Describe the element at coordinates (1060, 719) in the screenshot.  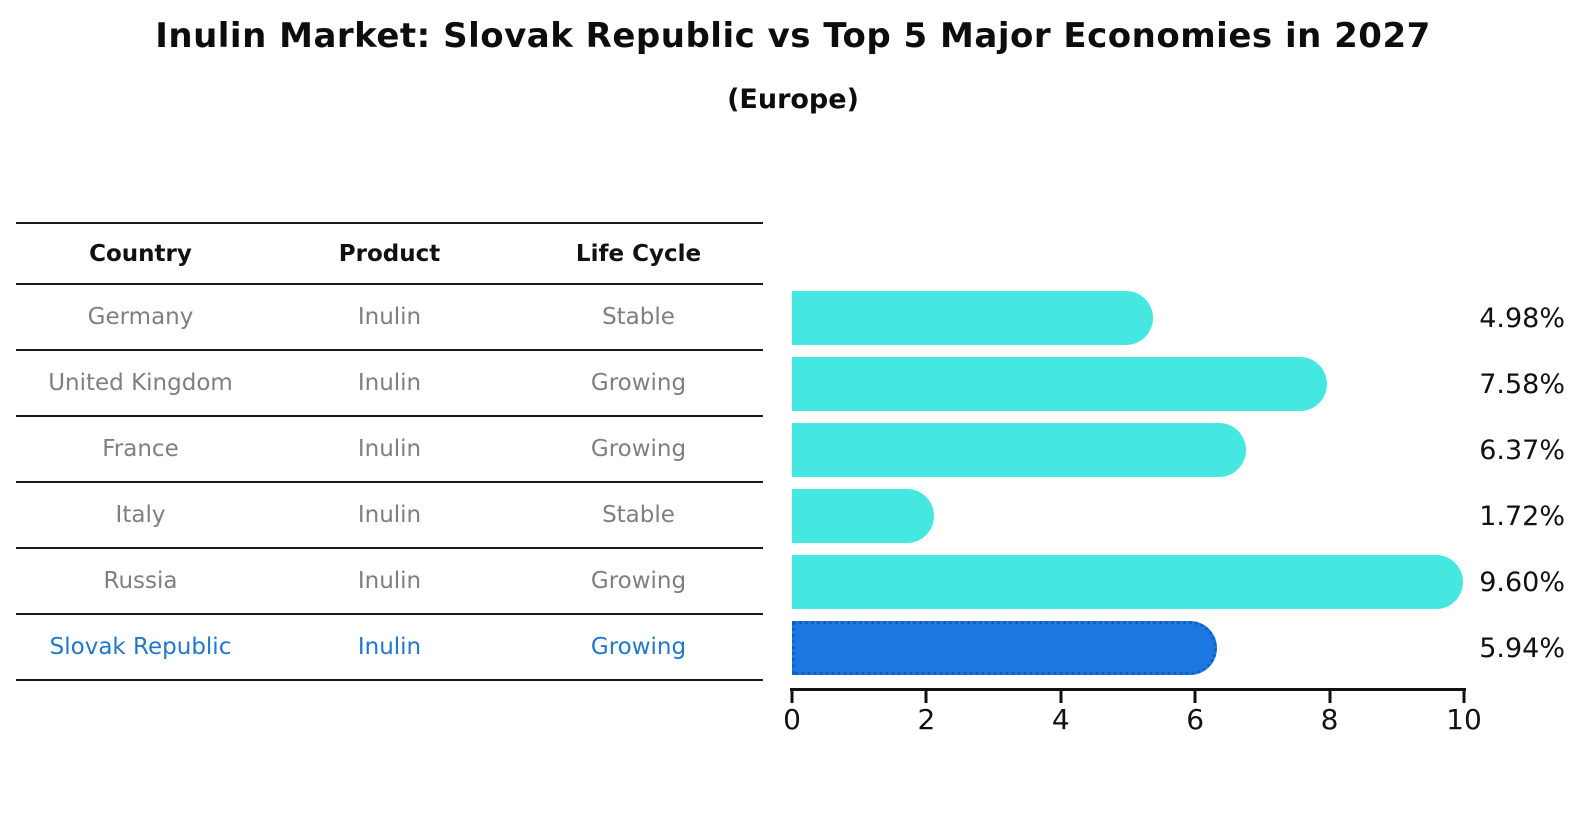
I see `tick-label: 4` at that location.